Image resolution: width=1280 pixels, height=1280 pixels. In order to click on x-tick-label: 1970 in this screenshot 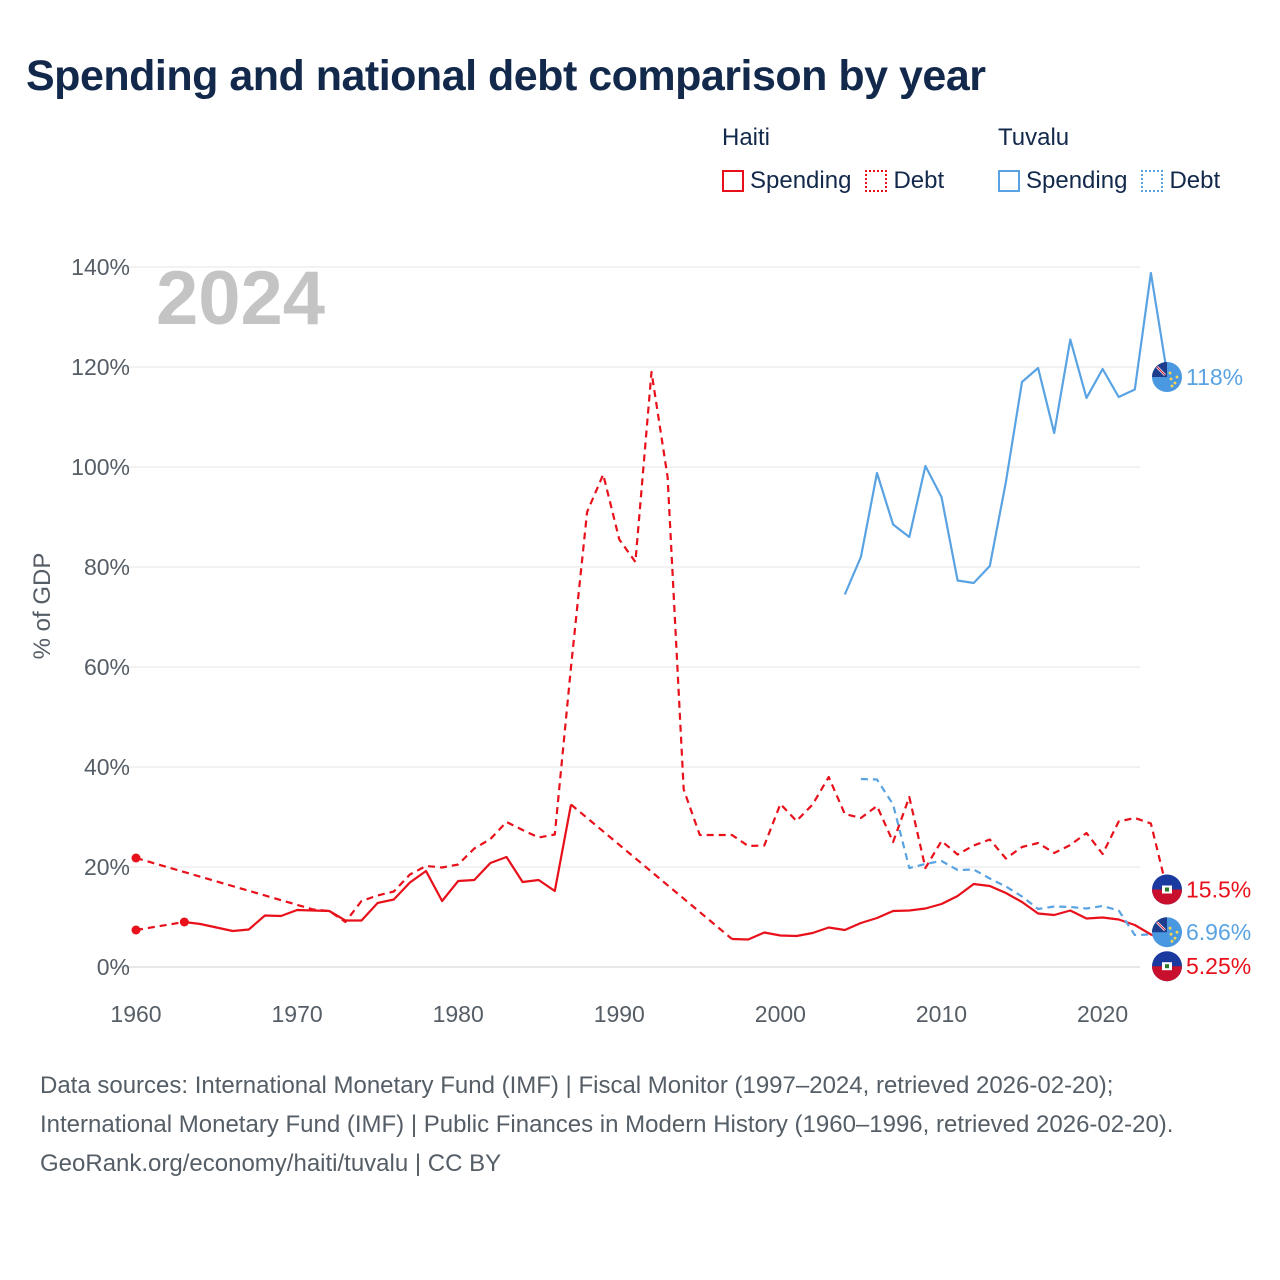, I will do `click(297, 1014)`.